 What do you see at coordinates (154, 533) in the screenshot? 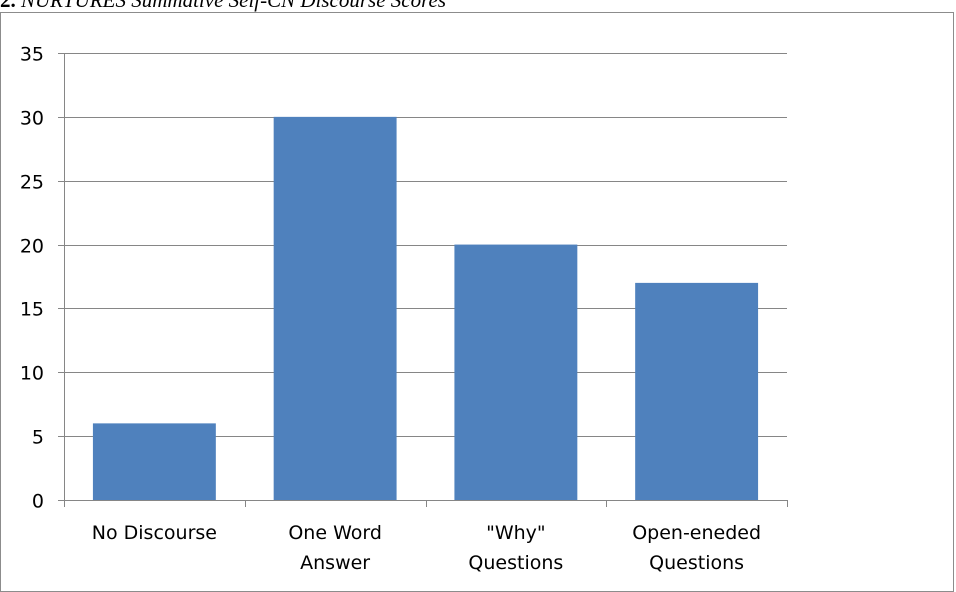
I see `x-category-label: No Discourse` at bounding box center [154, 533].